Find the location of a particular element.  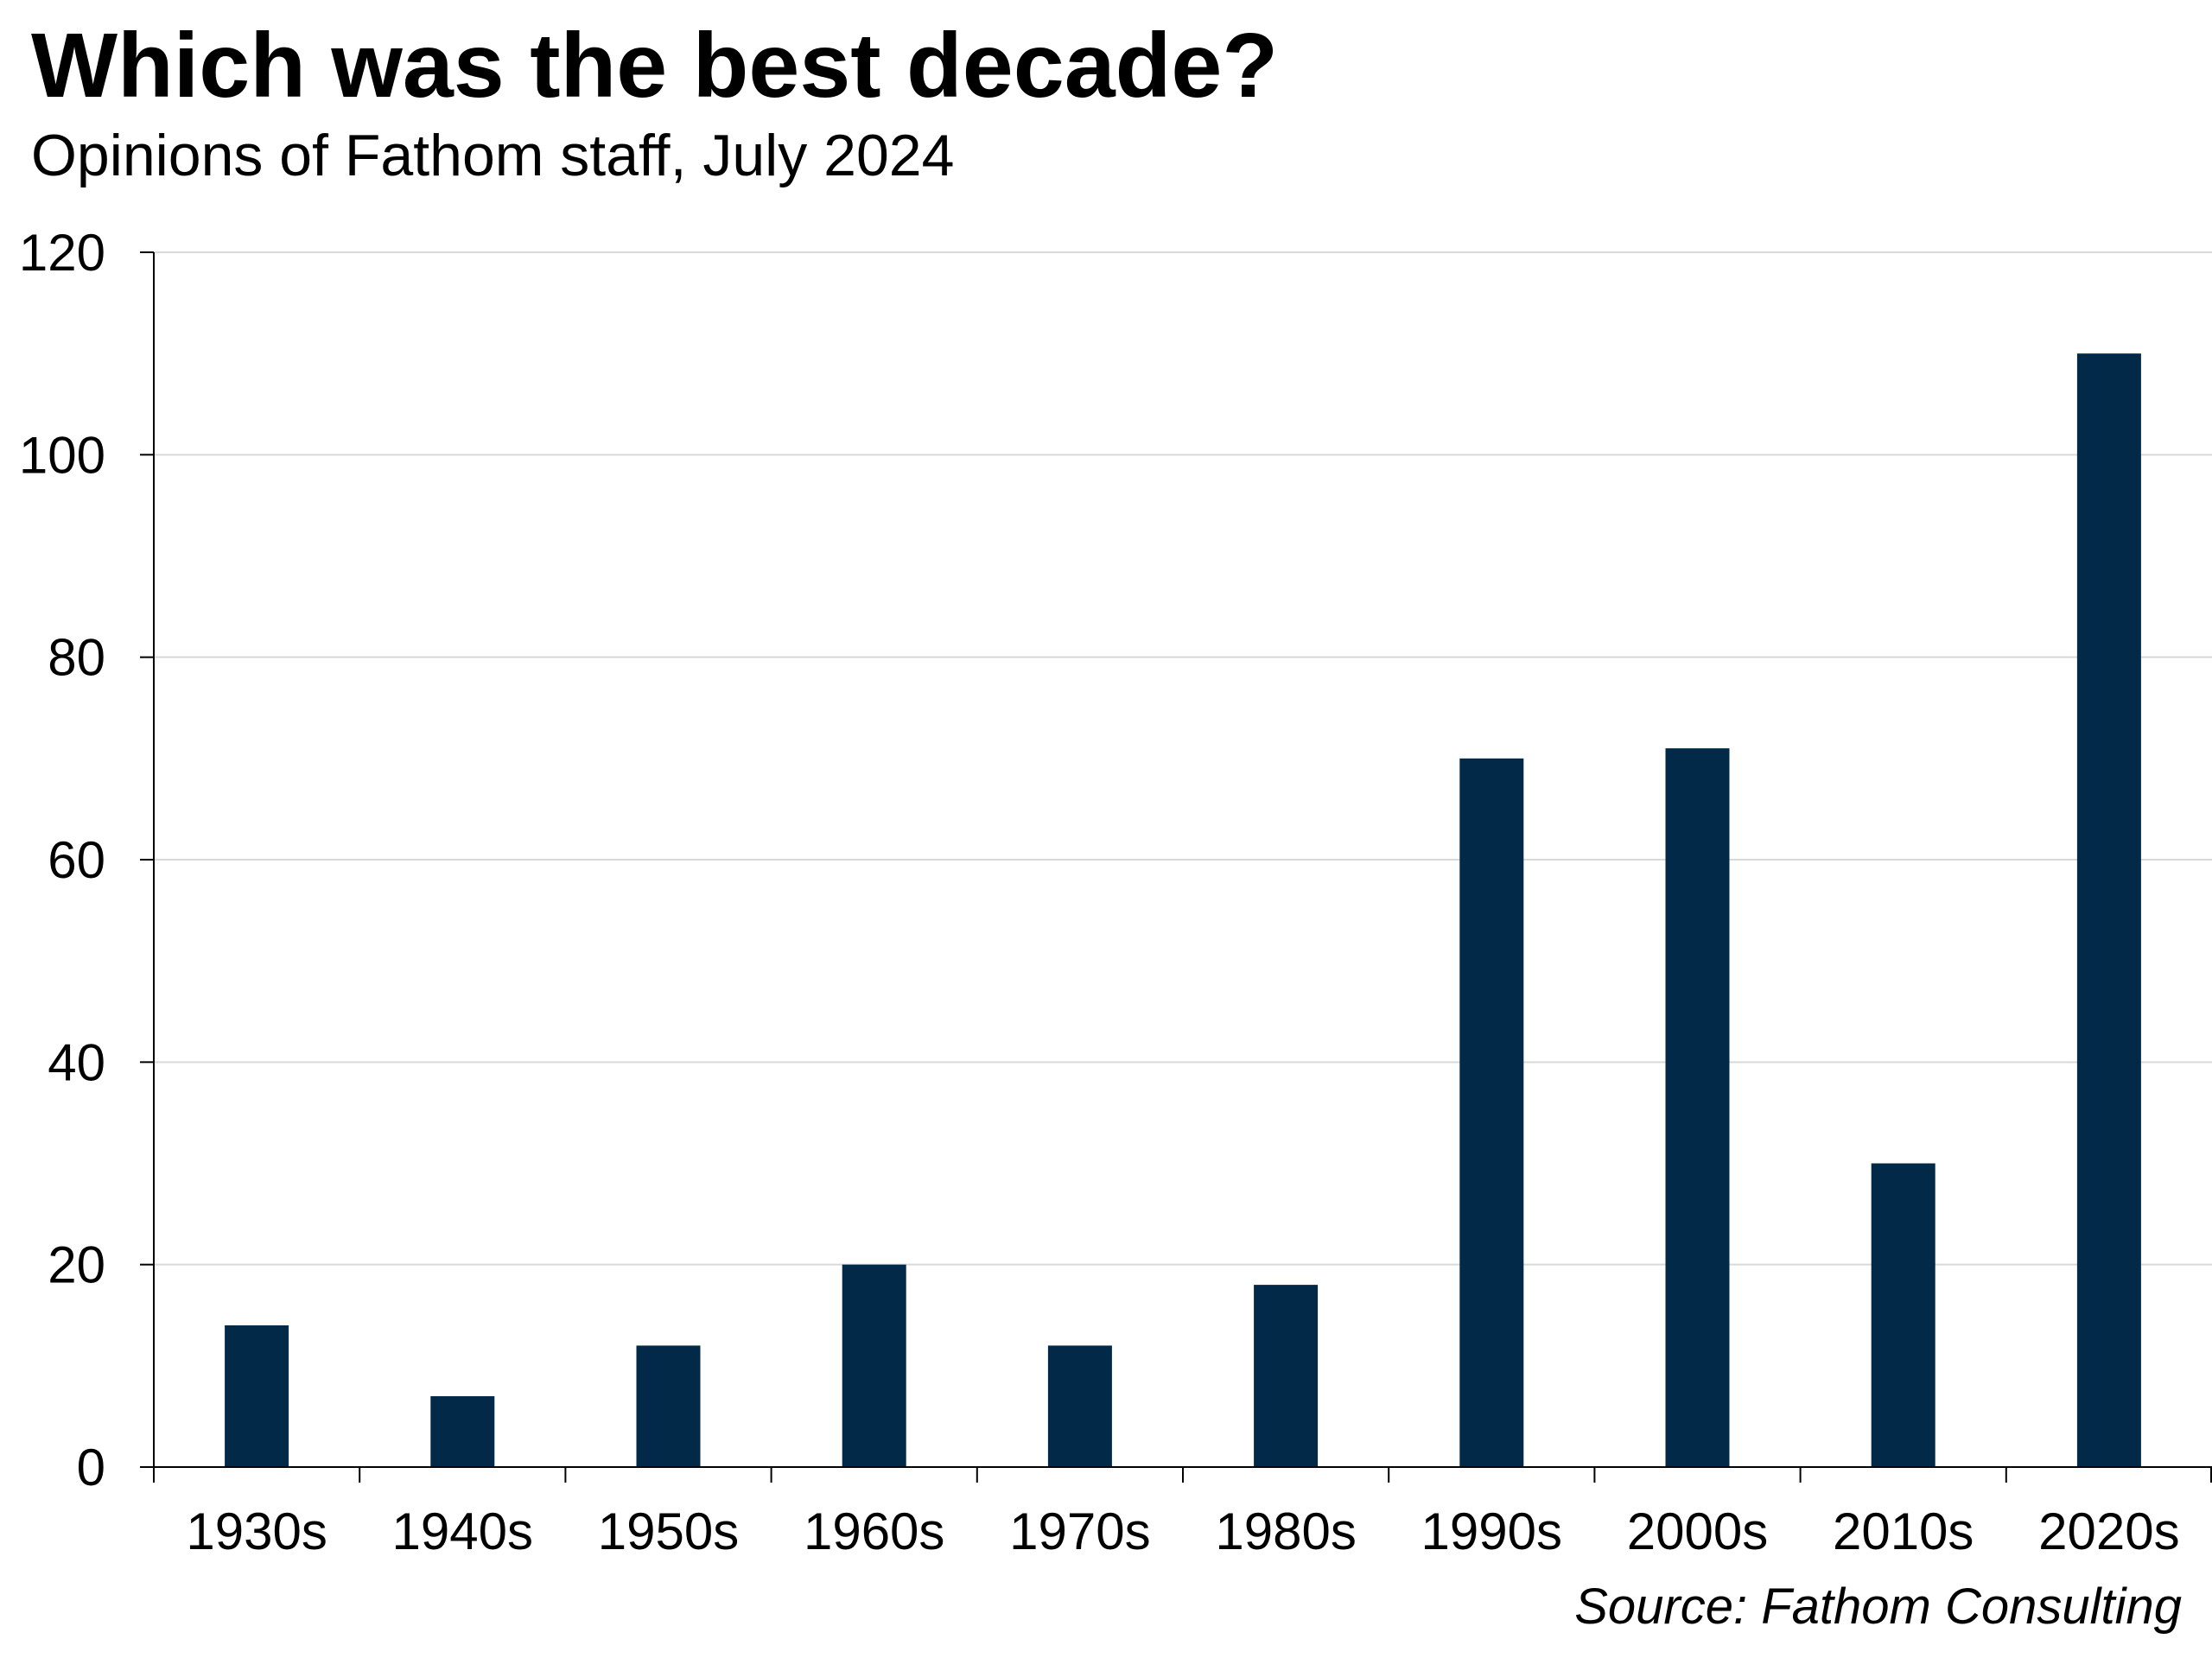

x-tick-label: 2000s is located at coordinates (1697, 1531).